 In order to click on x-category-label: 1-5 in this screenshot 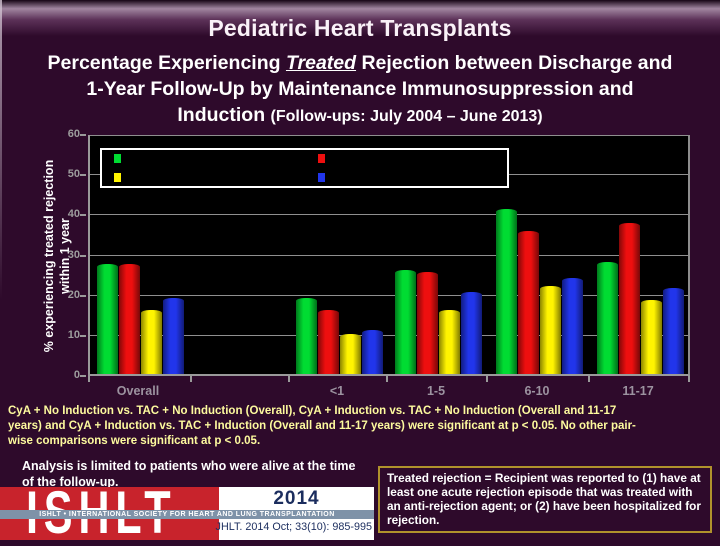, I will do `click(436, 391)`.